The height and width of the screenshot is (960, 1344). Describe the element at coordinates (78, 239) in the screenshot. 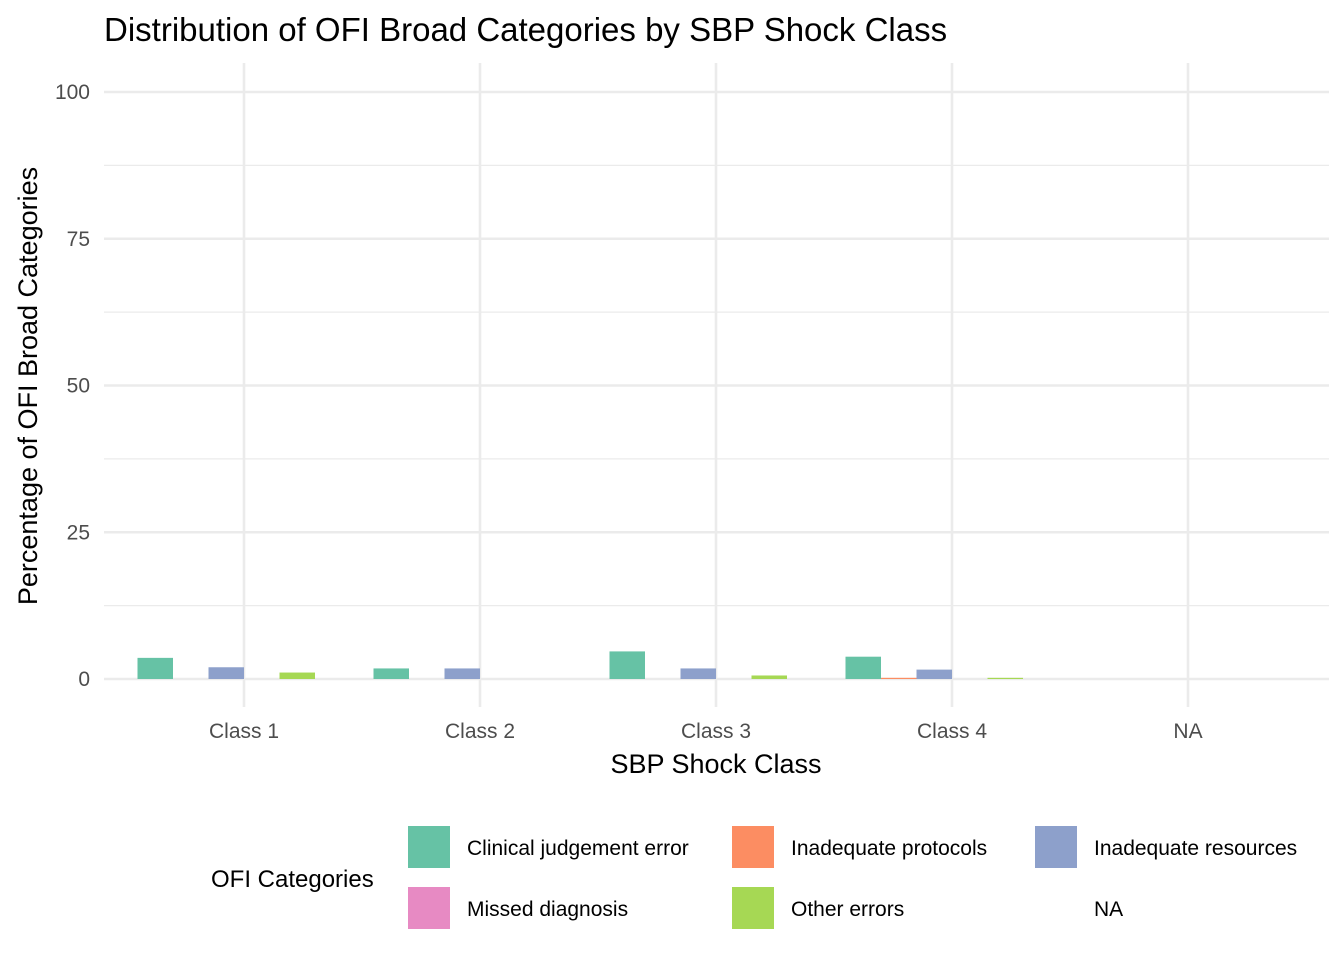

I see `y-tick-label: 75` at that location.